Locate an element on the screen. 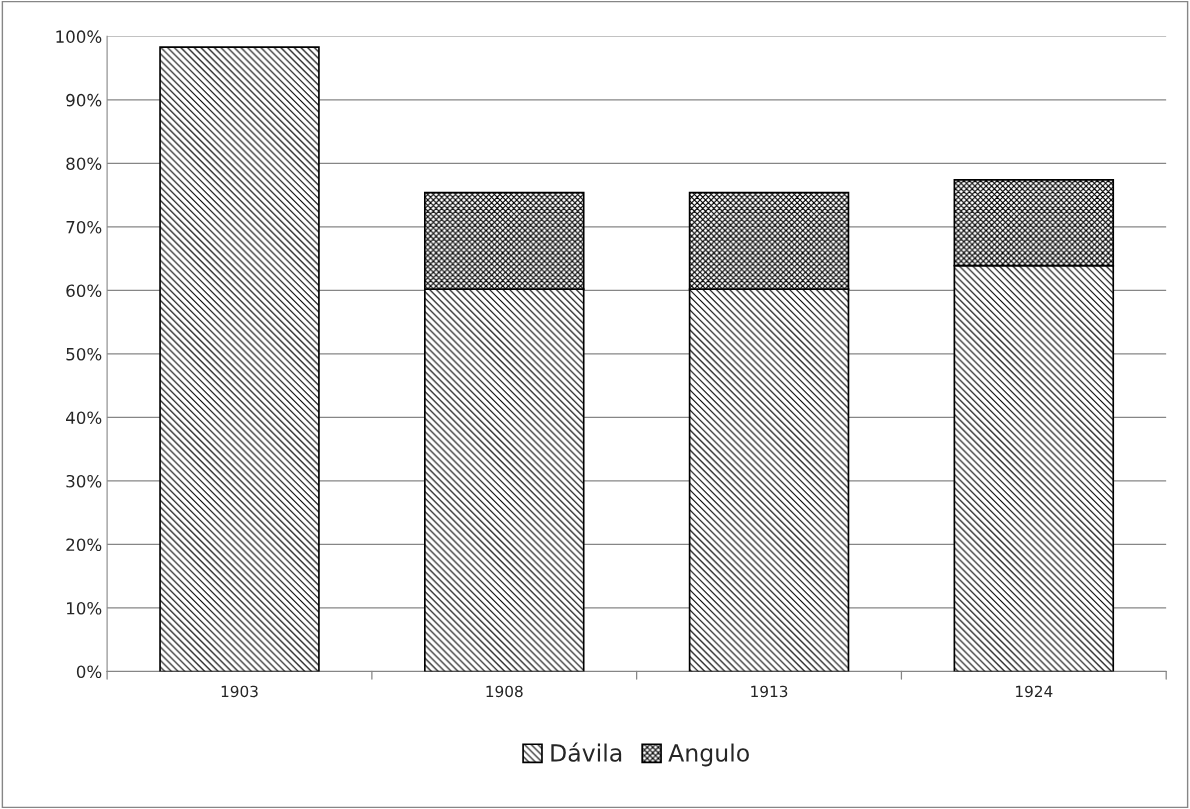  y-tick-label: 50% is located at coordinates (84, 354).